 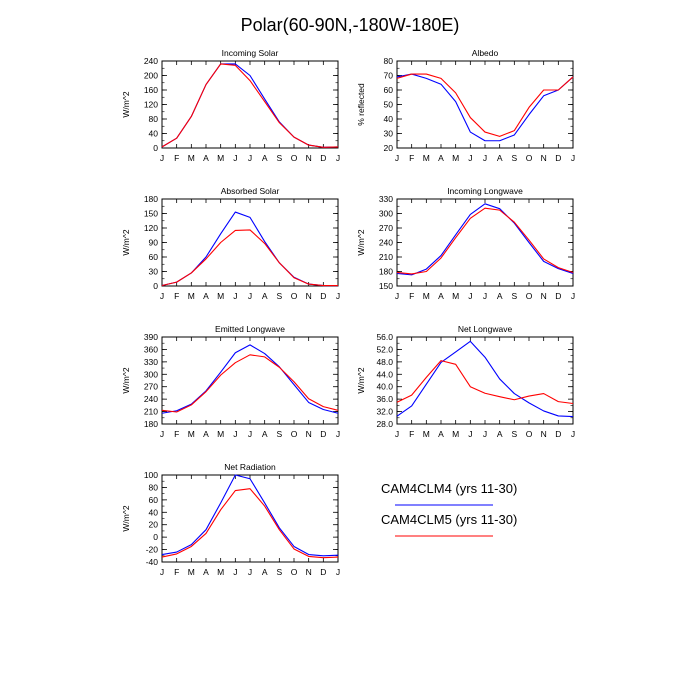 I want to click on y-tick-label: 90, so click(x=154, y=243).